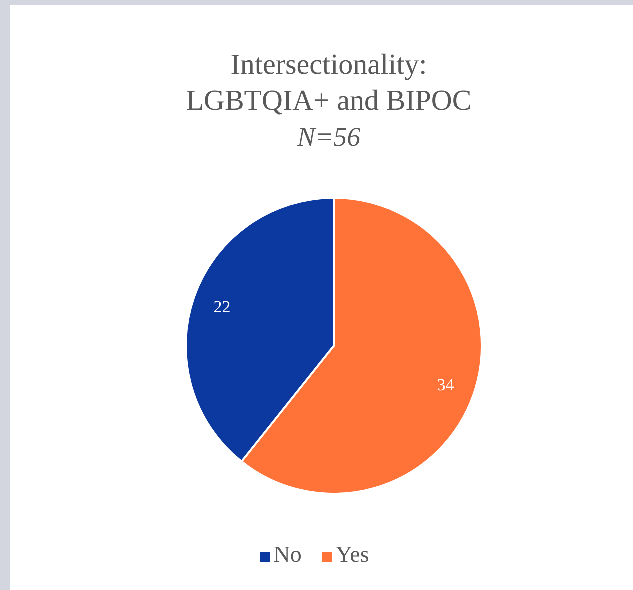  I want to click on legend-label: Yes, so click(353, 554).